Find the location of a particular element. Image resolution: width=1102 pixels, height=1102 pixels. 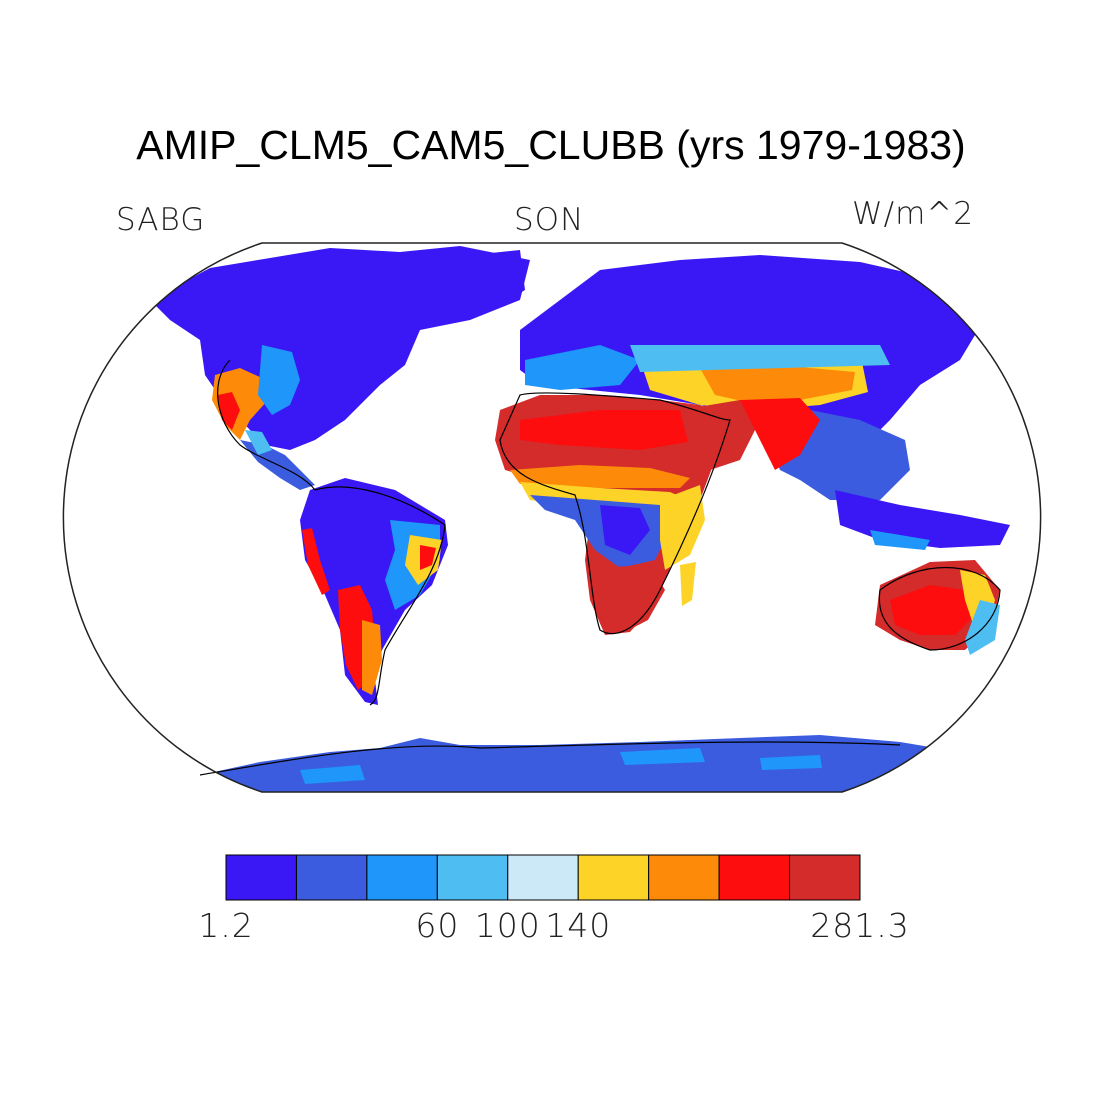

indonesia-blue is located at coordinates (900, 540).